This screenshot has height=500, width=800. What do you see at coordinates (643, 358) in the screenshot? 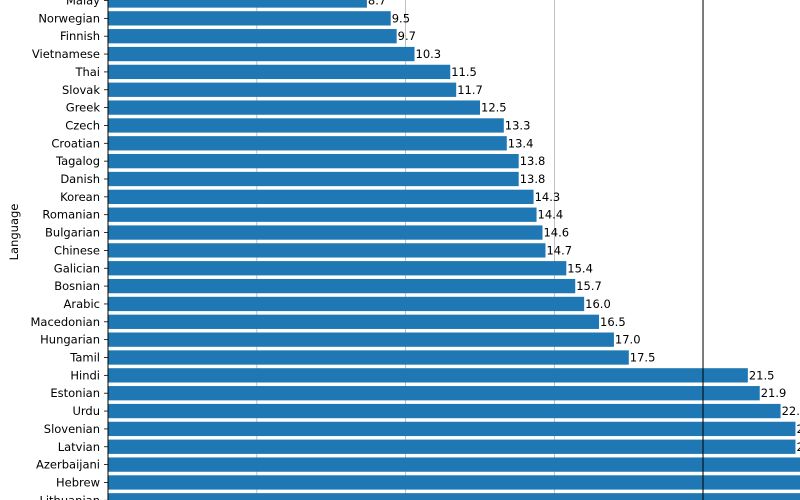
I see `value-label: 17.5` at bounding box center [643, 358].